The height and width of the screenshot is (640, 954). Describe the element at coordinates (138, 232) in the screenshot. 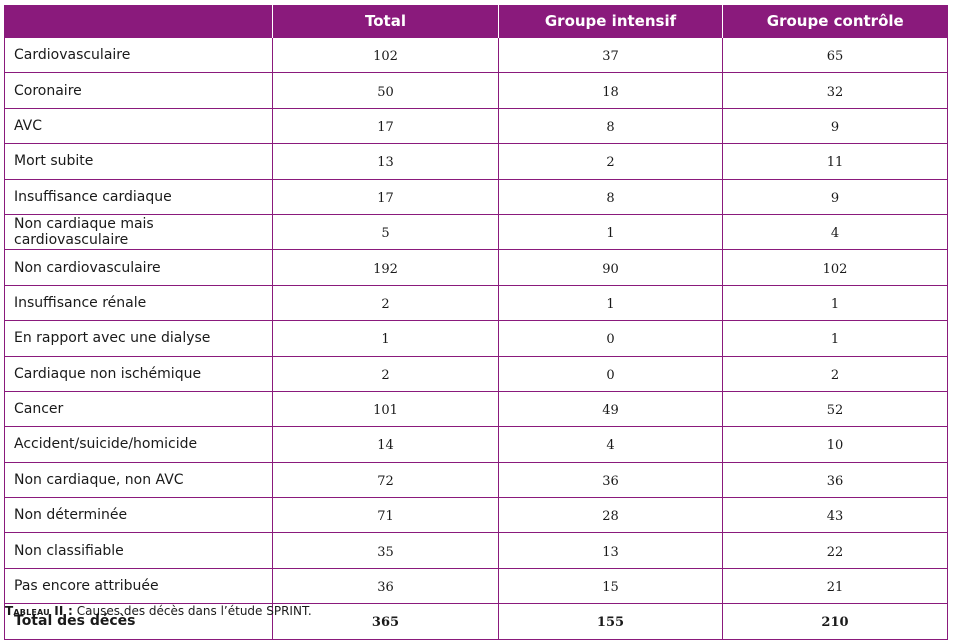

I see `row-label: Non cardiaque mais cardiovasculaire` at that location.